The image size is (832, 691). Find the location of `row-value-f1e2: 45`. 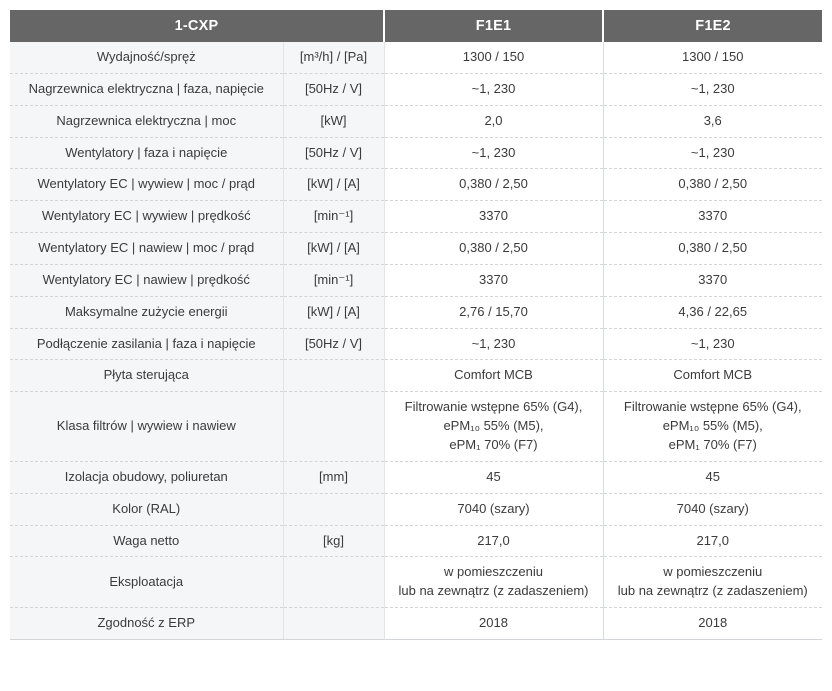

row-value-f1e2: 45 is located at coordinates (712, 477).